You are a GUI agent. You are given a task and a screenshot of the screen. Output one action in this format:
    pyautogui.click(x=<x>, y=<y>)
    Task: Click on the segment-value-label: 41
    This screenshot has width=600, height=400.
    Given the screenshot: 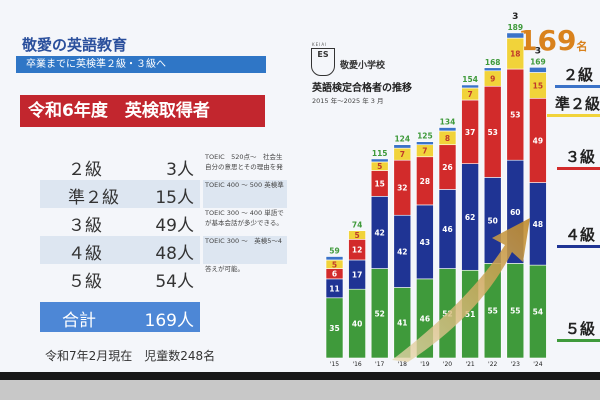 What is the action you would take?
    pyautogui.click(x=402, y=323)
    